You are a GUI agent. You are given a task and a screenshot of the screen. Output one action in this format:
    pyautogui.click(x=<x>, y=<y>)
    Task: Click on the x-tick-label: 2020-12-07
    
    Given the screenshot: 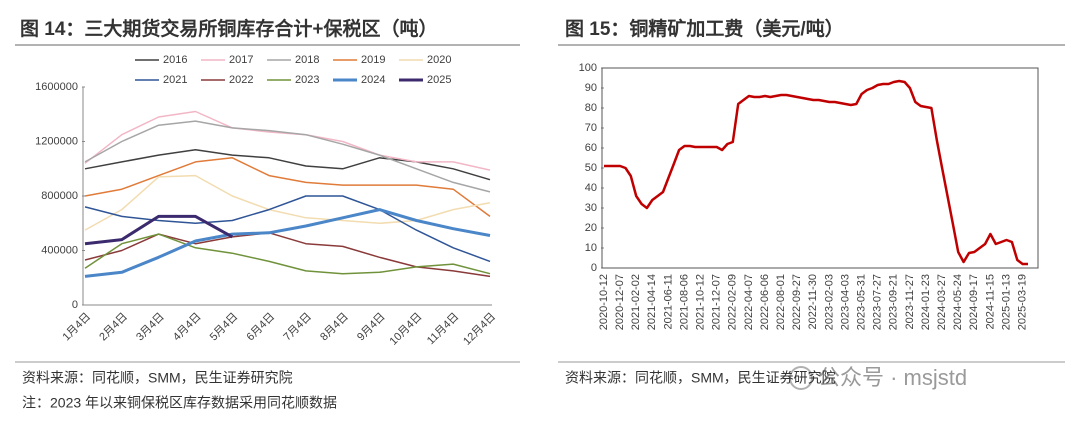 What is the action you would take?
    pyautogui.click(x=620, y=302)
    